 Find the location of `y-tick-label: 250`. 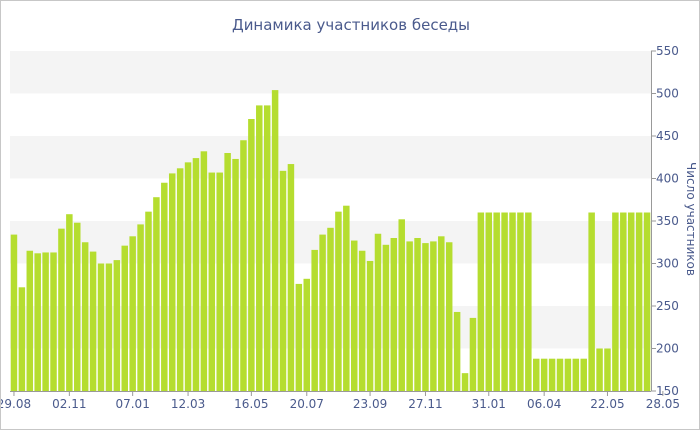

y-tick-label: 250 is located at coordinates (667, 306).